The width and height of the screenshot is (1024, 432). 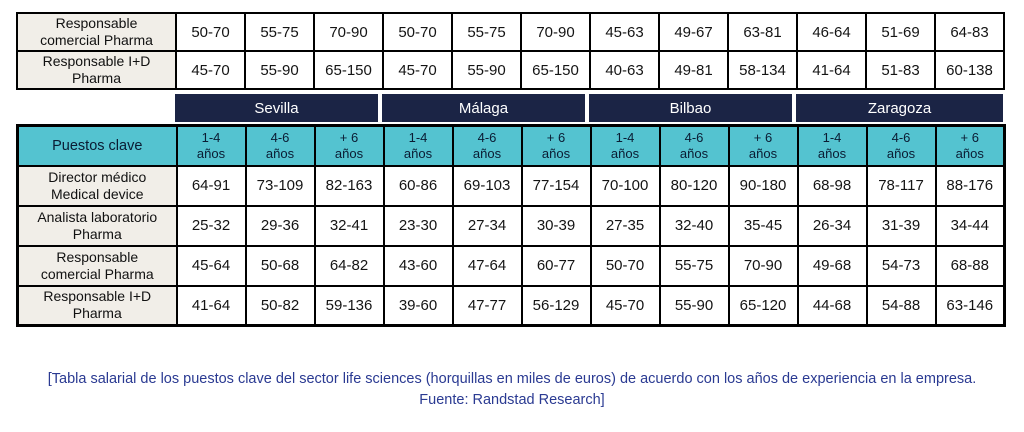 I want to click on salary-range-cell: 58-134, so click(x=762, y=70).